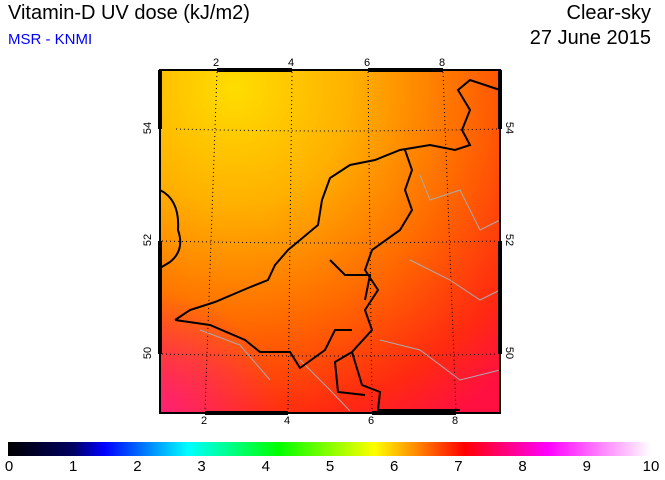 This screenshot has height=480, width=665. I want to click on lon-tick-bottom: 4, so click(287, 421).